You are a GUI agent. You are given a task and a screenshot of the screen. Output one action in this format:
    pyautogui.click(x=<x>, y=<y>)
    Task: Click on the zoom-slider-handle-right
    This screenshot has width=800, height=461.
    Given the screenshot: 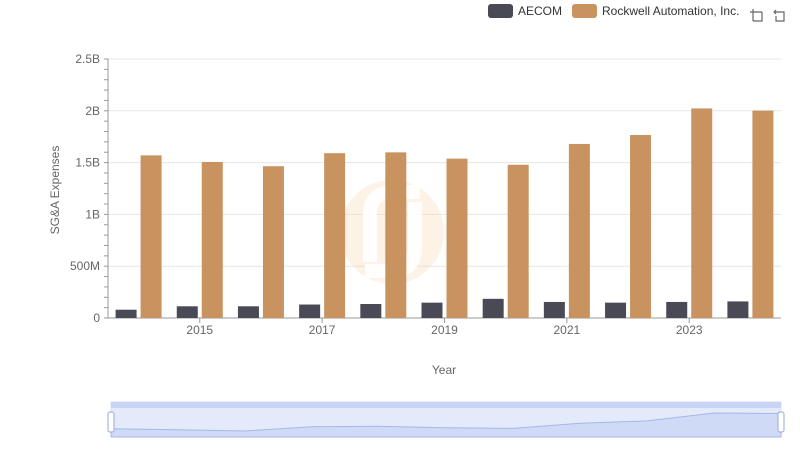 What is the action you would take?
    pyautogui.click(x=781, y=422)
    